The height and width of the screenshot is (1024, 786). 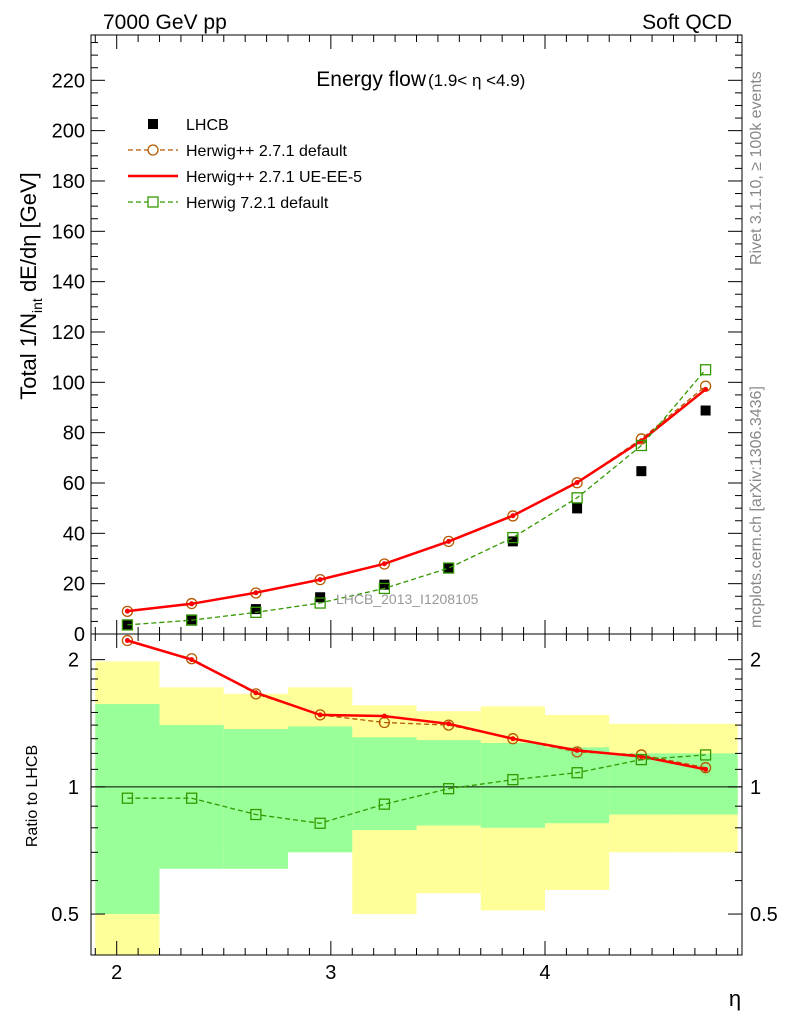 What do you see at coordinates (37, 305) in the screenshot?
I see `y-axis-label-sub: int` at bounding box center [37, 305].